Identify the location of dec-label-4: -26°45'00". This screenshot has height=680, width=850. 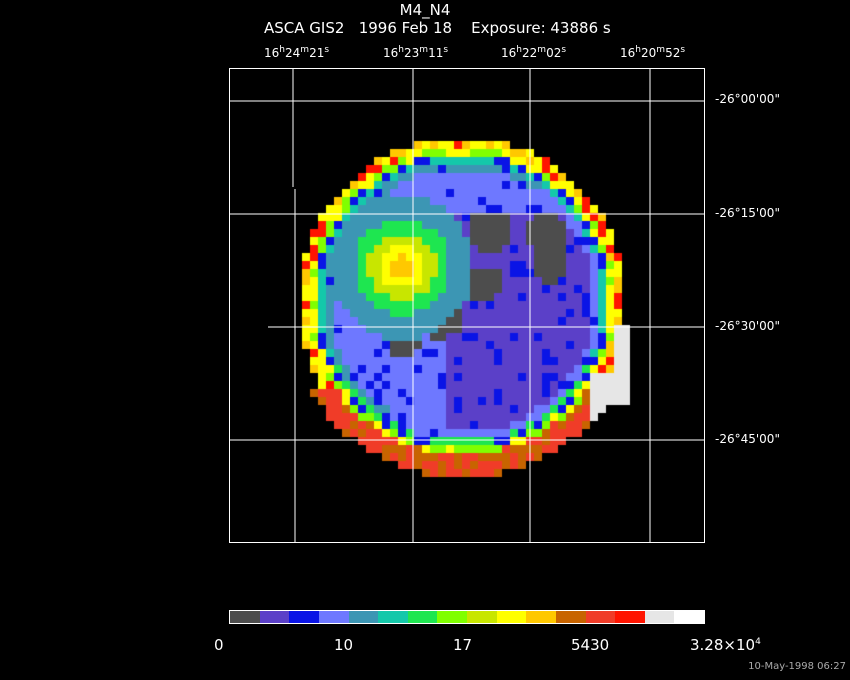
(747, 439).